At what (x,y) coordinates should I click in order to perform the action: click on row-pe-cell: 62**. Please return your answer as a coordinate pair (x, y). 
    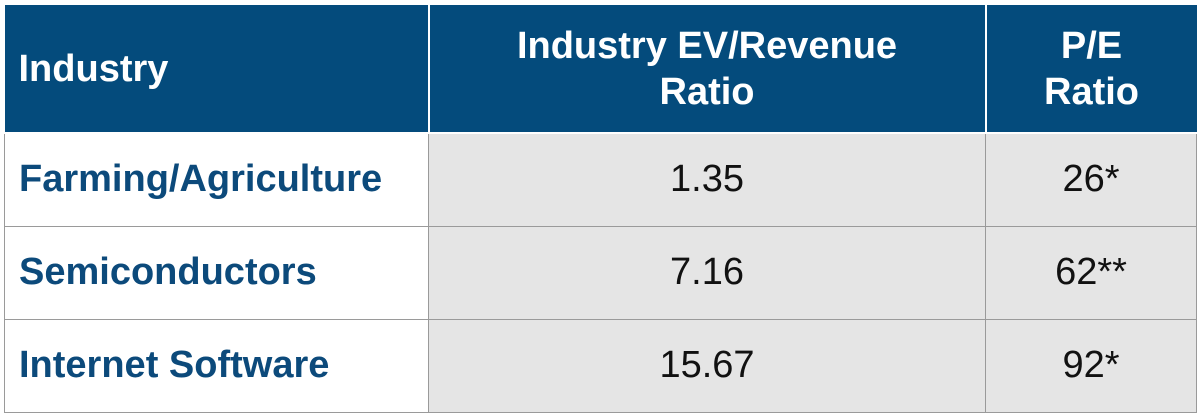
    Looking at the image, I should click on (1091, 272).